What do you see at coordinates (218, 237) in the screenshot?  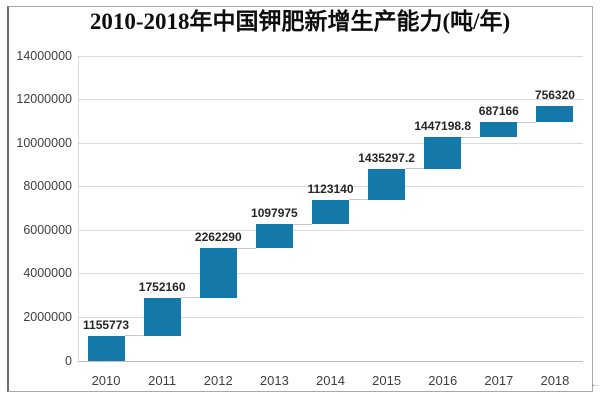 I see `bar-value-label: 2262290` at bounding box center [218, 237].